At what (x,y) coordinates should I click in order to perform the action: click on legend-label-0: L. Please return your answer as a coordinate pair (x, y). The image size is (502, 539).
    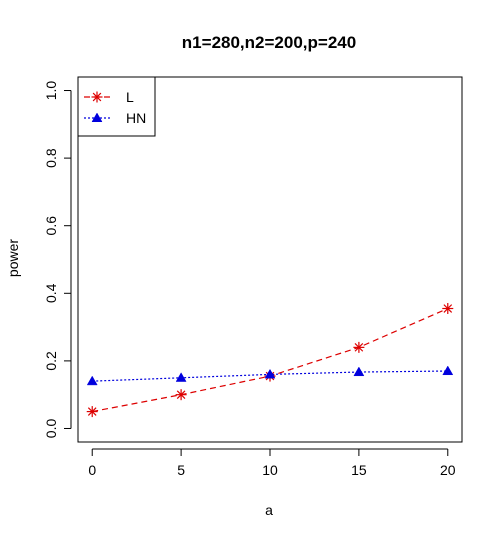
    Looking at the image, I should click on (130, 97).